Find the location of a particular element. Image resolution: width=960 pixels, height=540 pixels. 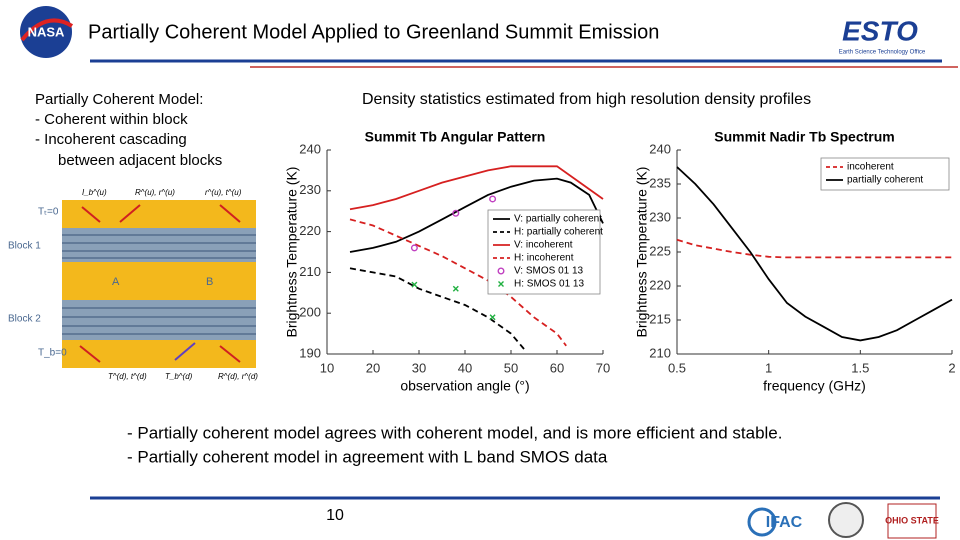

osu-text: OHIO STATE is located at coordinates (912, 520).